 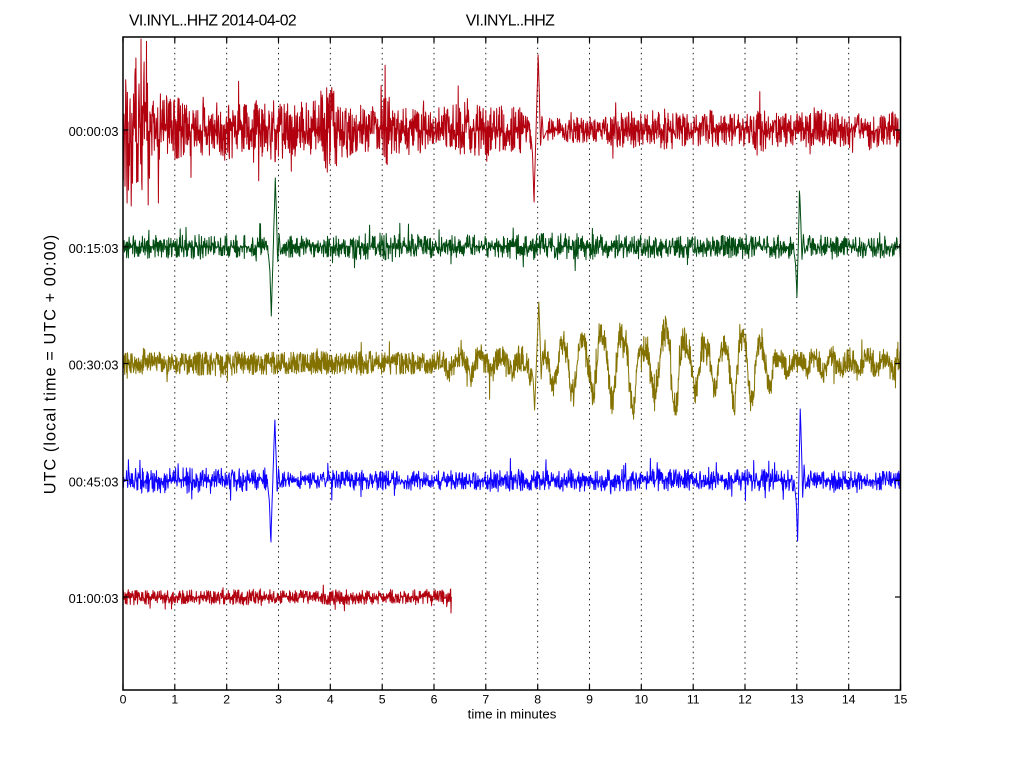 What do you see at coordinates (212, 21) in the screenshot?
I see `svg-text: VI.INYL..HHZ 2014-04-02` at bounding box center [212, 21].